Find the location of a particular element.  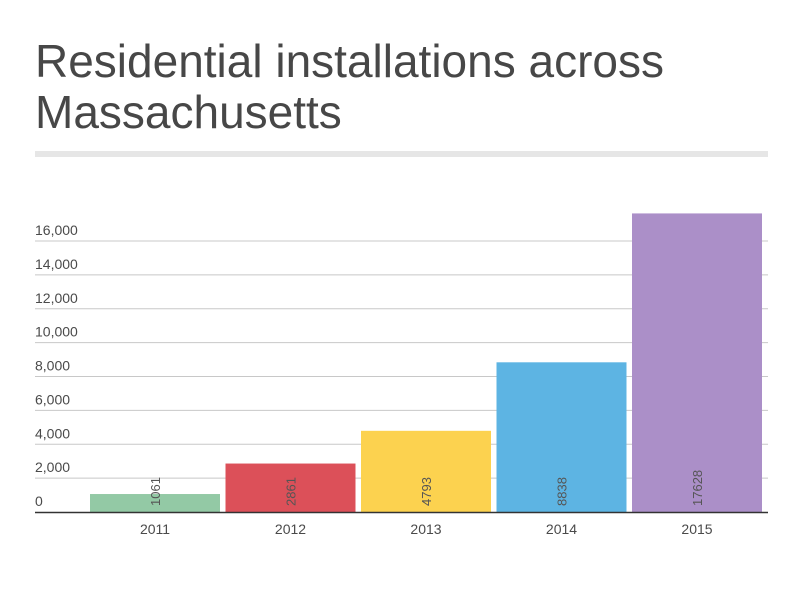

data-label-2015: 17628 is located at coordinates (697, 488).